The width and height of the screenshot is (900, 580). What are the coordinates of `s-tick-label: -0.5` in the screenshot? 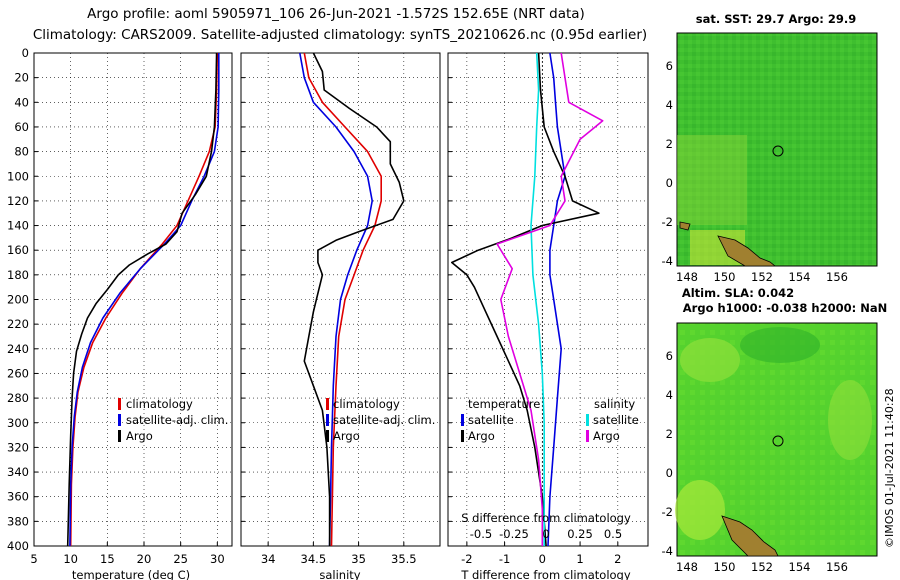 It's located at (481, 534).